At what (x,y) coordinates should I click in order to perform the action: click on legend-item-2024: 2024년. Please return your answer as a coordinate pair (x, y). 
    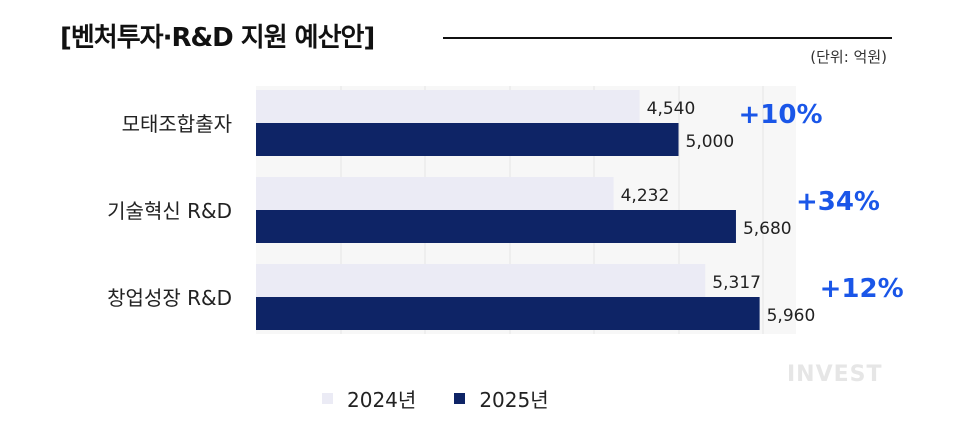
    Looking at the image, I should click on (369, 398).